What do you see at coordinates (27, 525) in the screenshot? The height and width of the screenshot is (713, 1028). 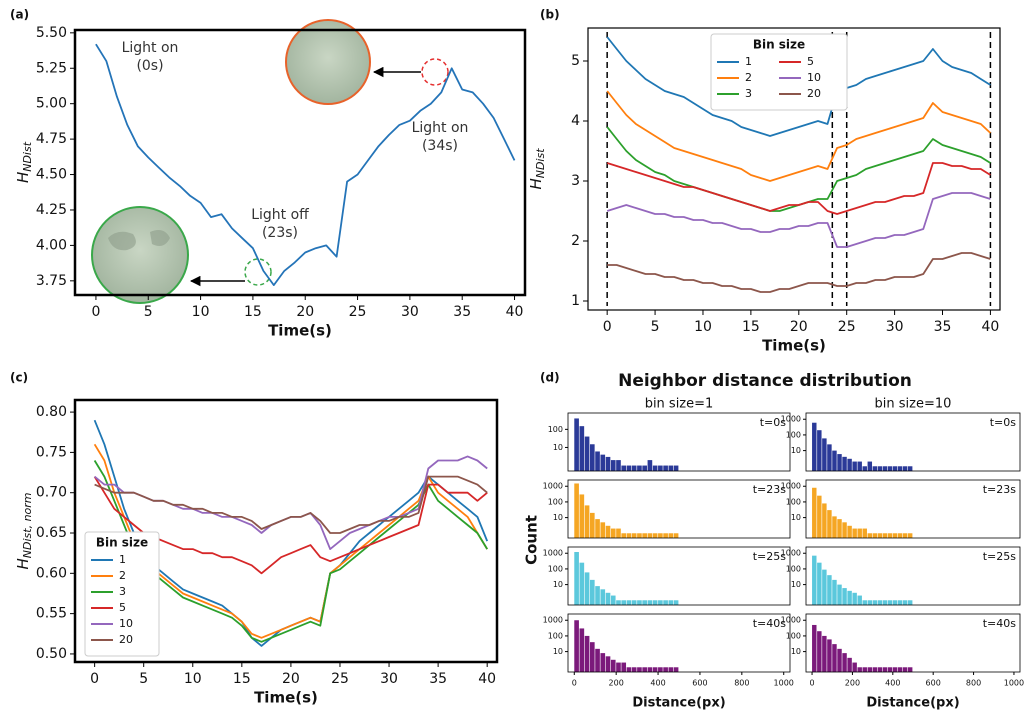 I see `y-axis-label-subscript: NDist, norm` at bounding box center [27, 525].